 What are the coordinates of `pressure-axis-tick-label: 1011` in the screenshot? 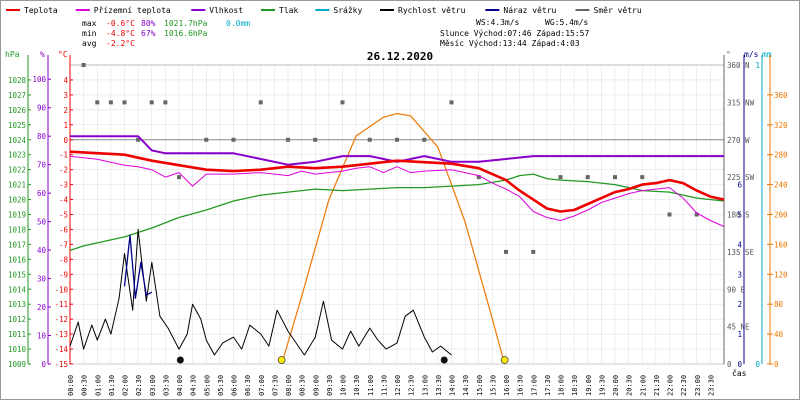 It's located at (17, 334).